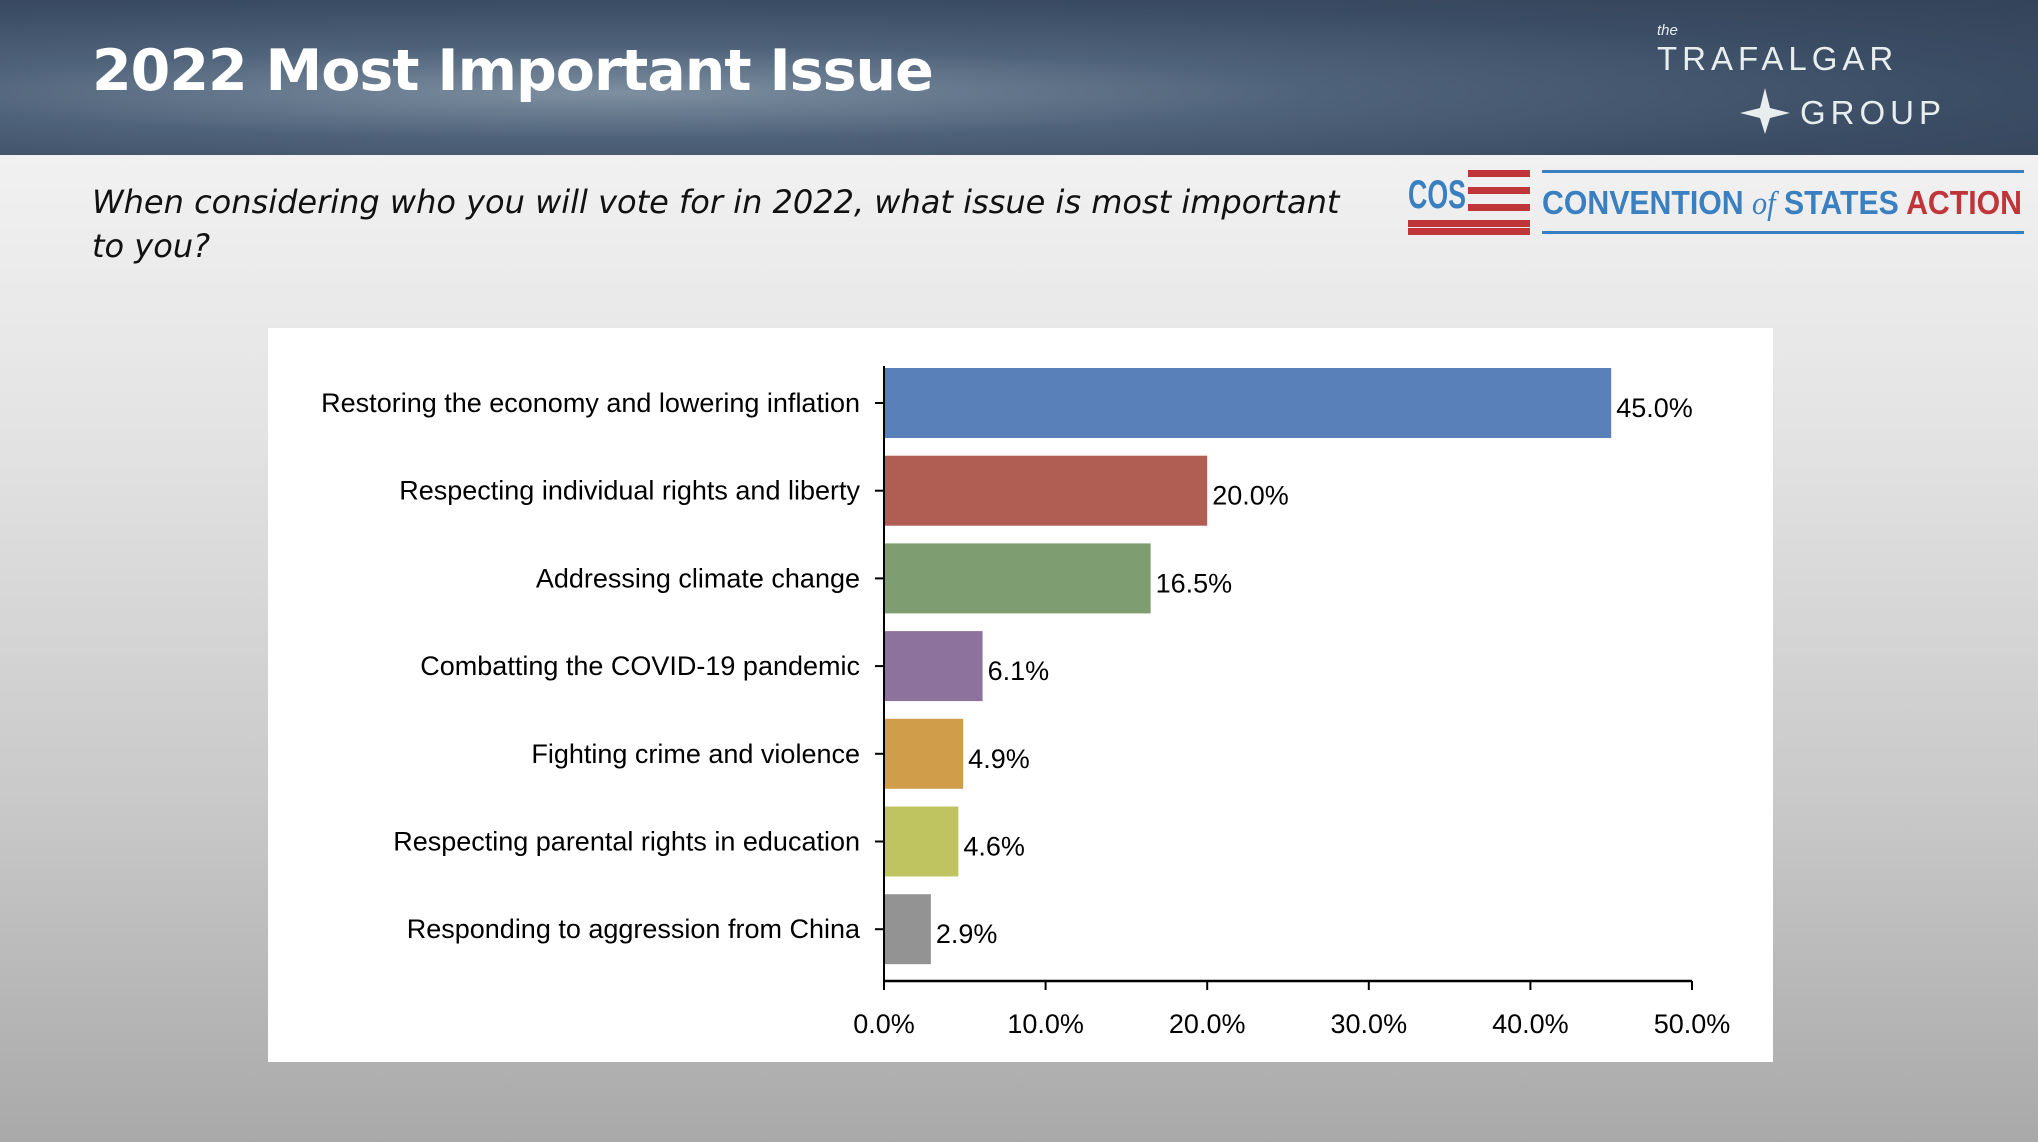 This screenshot has width=2038, height=1142. I want to click on x-tick-label: 10.0%, so click(1045, 1024).